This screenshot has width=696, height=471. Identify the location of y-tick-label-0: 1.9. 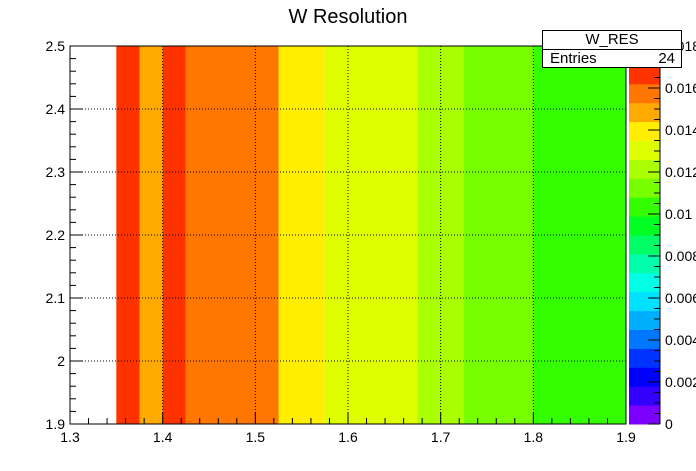
(56, 424).